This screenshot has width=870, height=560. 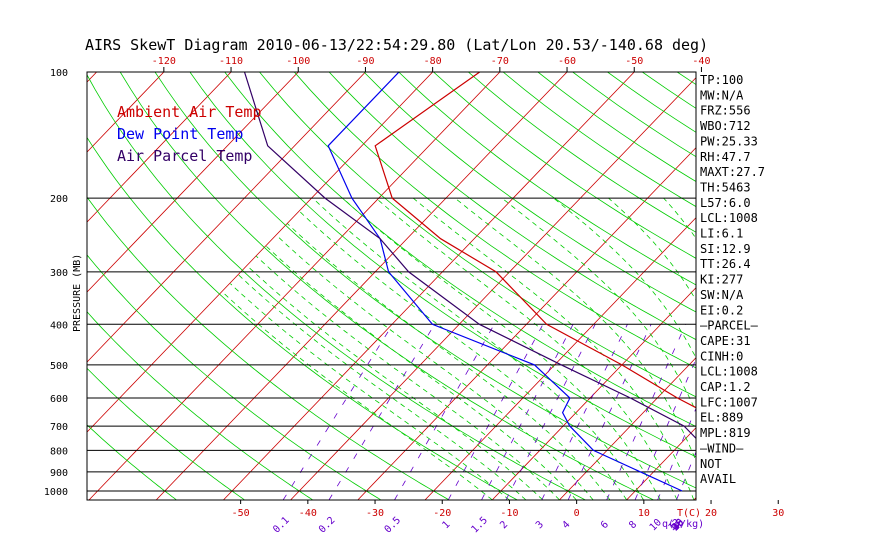 I want to click on stat-item: PW:25.33, so click(x=729, y=141).